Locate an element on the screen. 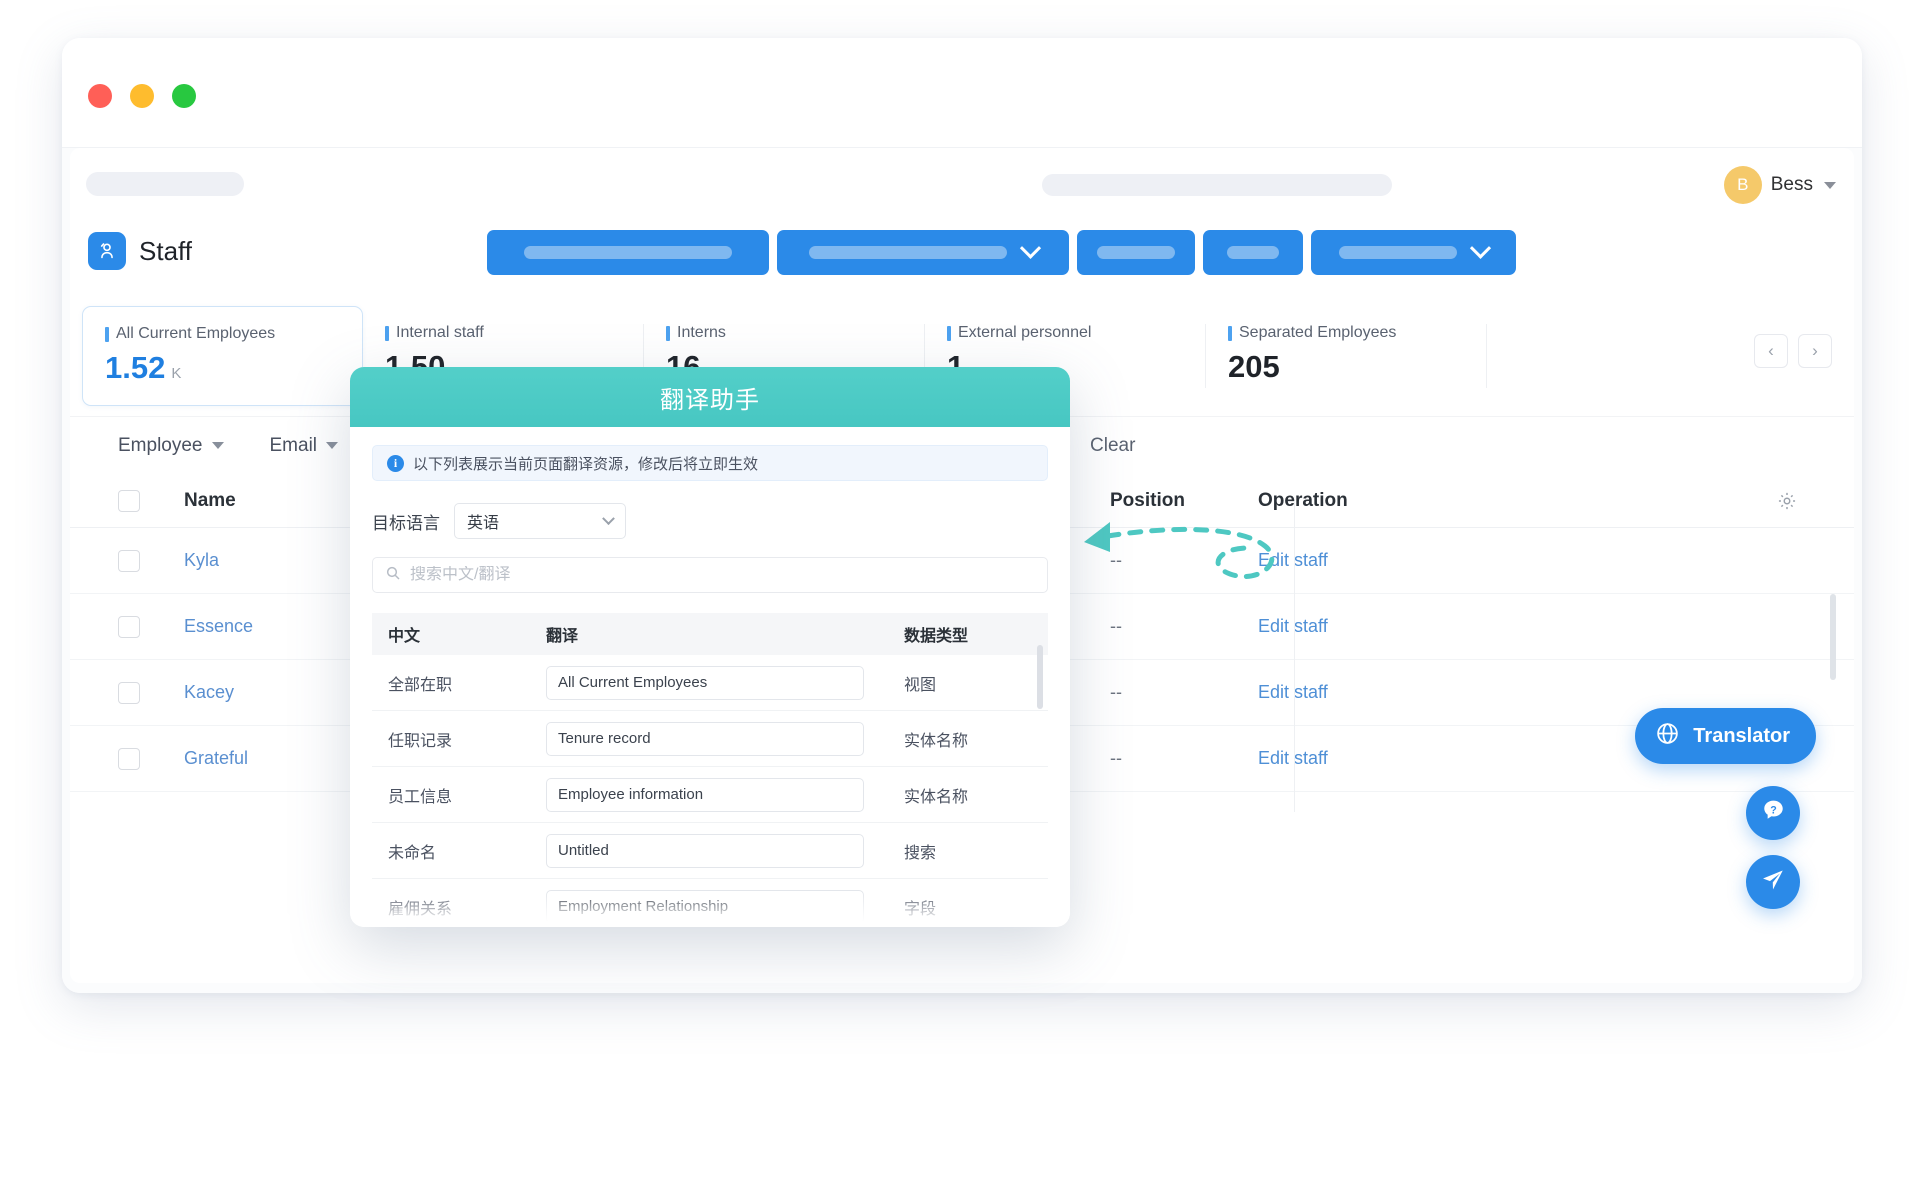  translation-row: 雇佣关系 Employment Relationship 字段 is located at coordinates (710, 903).